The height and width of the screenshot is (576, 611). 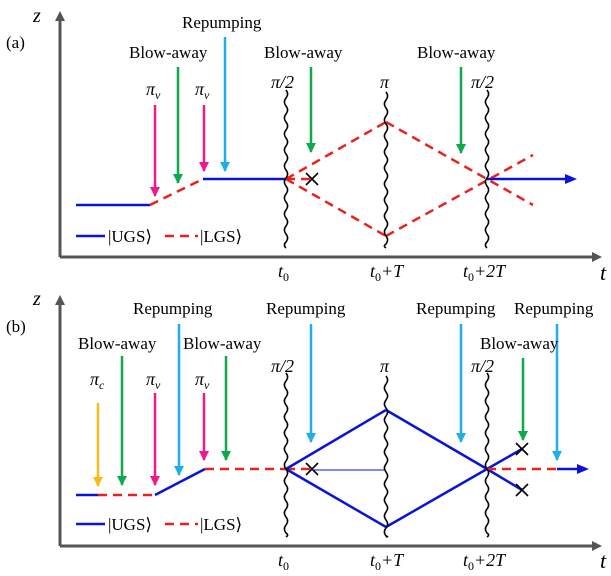 What do you see at coordinates (130, 236) in the screenshot?
I see `legend-ugs-label-a: |UGS⟩` at bounding box center [130, 236].